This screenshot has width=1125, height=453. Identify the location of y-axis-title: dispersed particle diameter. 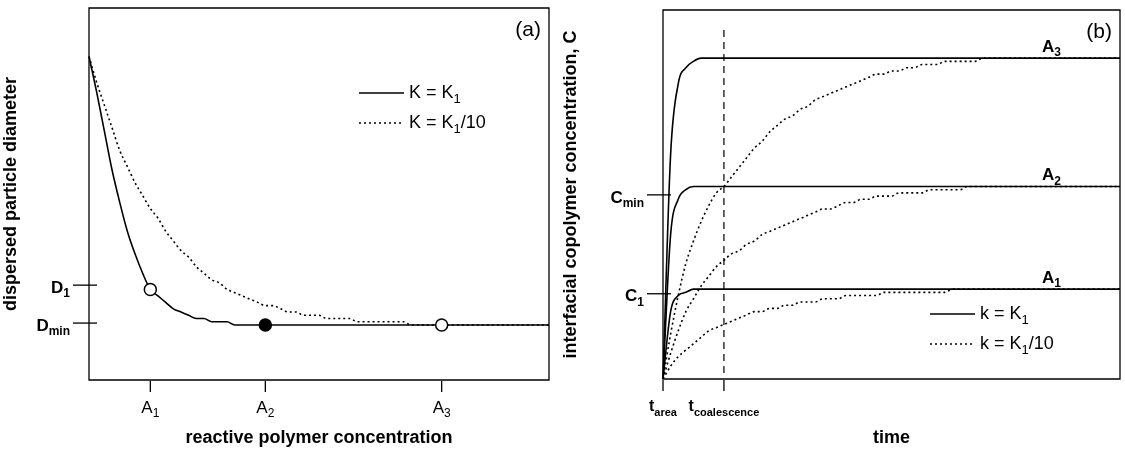
(10, 194).